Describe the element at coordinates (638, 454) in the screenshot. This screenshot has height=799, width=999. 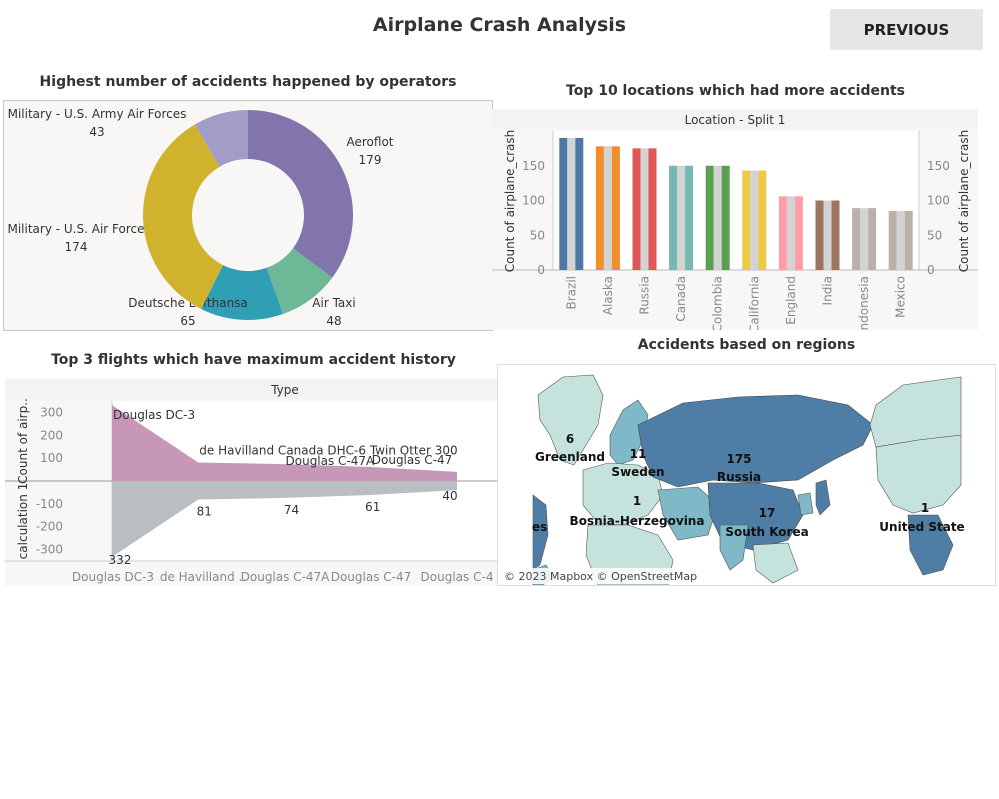
I see `map-label-sweden-count: 11` at that location.